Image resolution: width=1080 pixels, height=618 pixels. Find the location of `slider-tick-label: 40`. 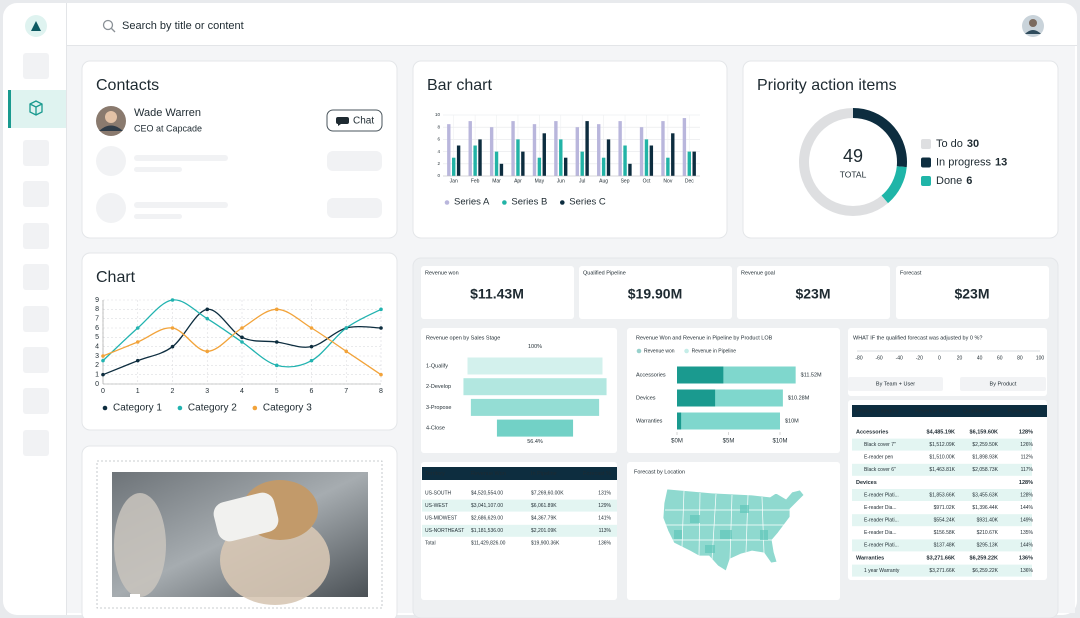

slider-tick-label: 40 is located at coordinates (980, 358).